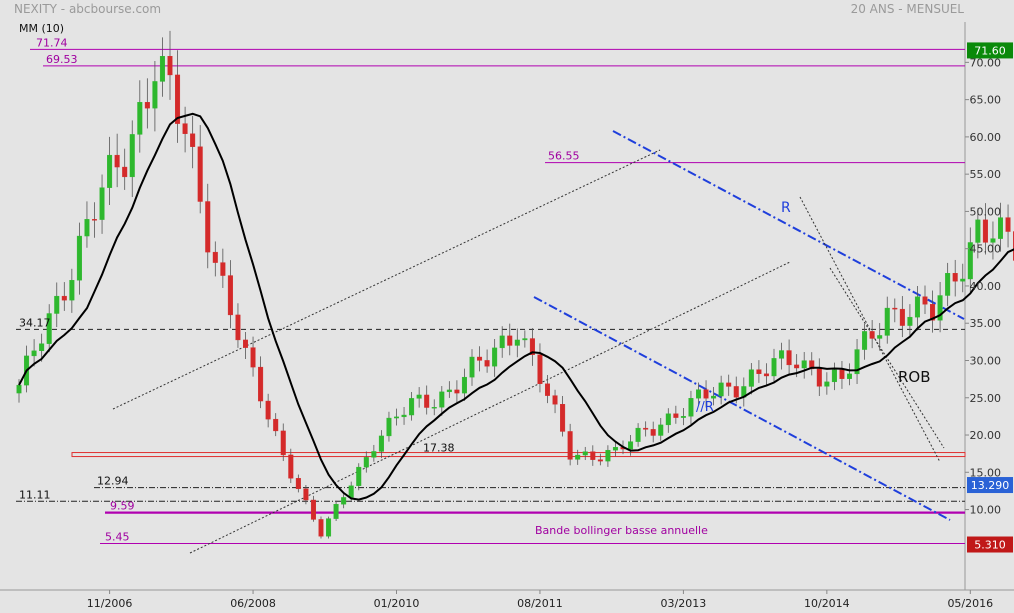 The image size is (1014, 613). What do you see at coordinates (986, 174) in the screenshot?
I see `y-tick-label: 55.00` at bounding box center [986, 174].